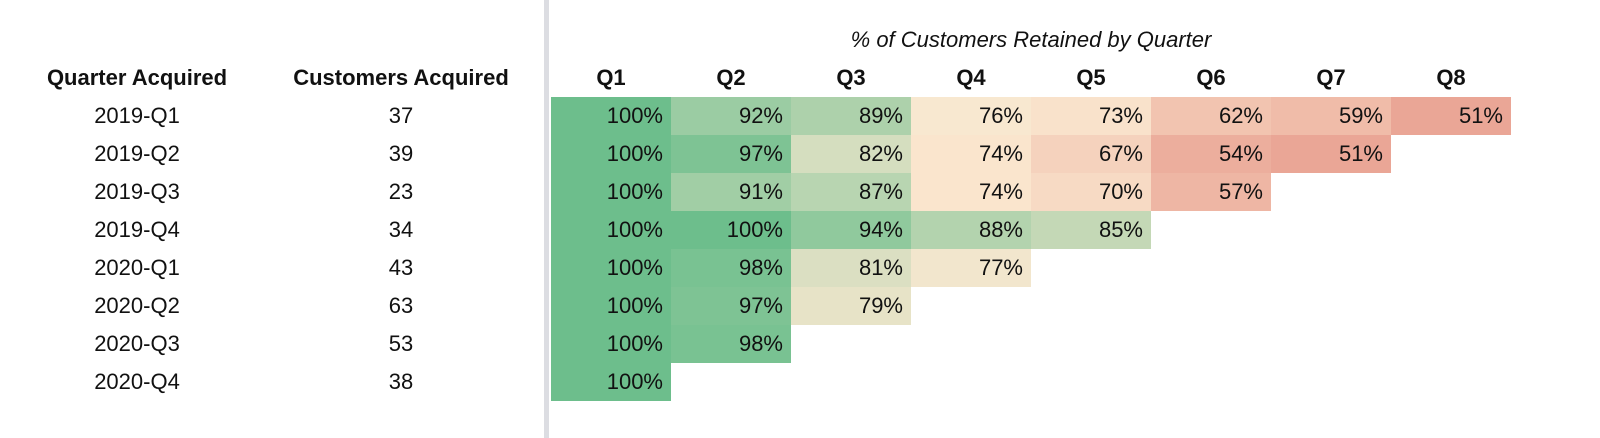 The image size is (1600, 438). Describe the element at coordinates (851, 306) in the screenshot. I see `retention-cell: 79%` at that location.